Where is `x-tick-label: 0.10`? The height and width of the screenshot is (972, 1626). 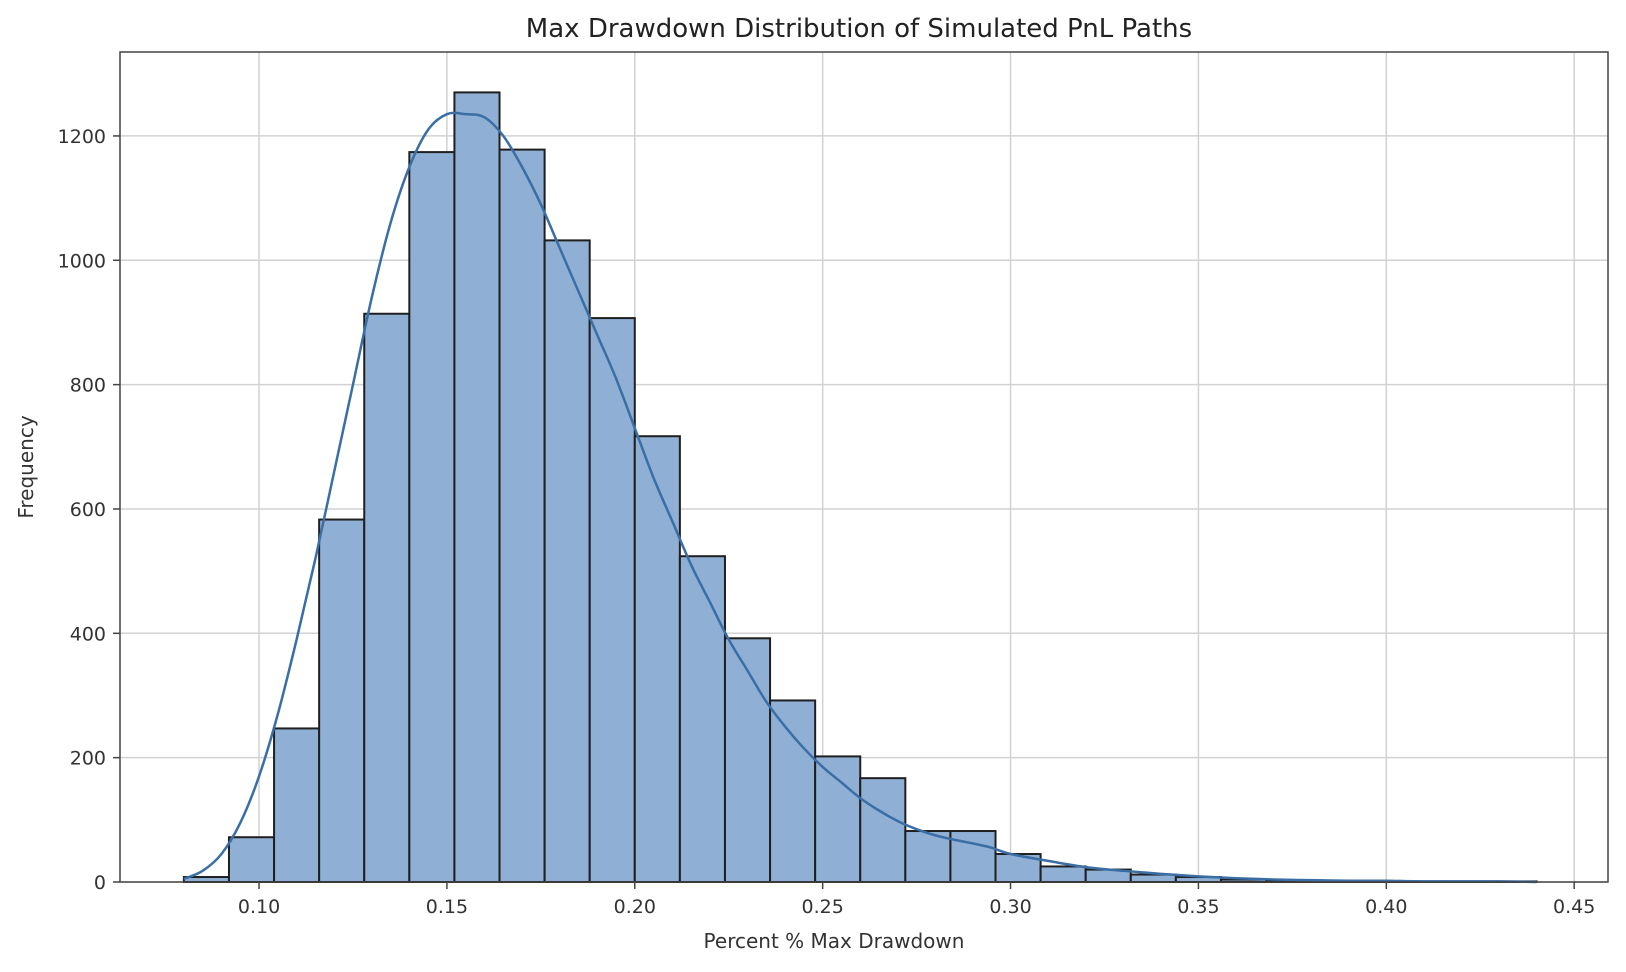
x-tick-label: 0.10 is located at coordinates (259, 907).